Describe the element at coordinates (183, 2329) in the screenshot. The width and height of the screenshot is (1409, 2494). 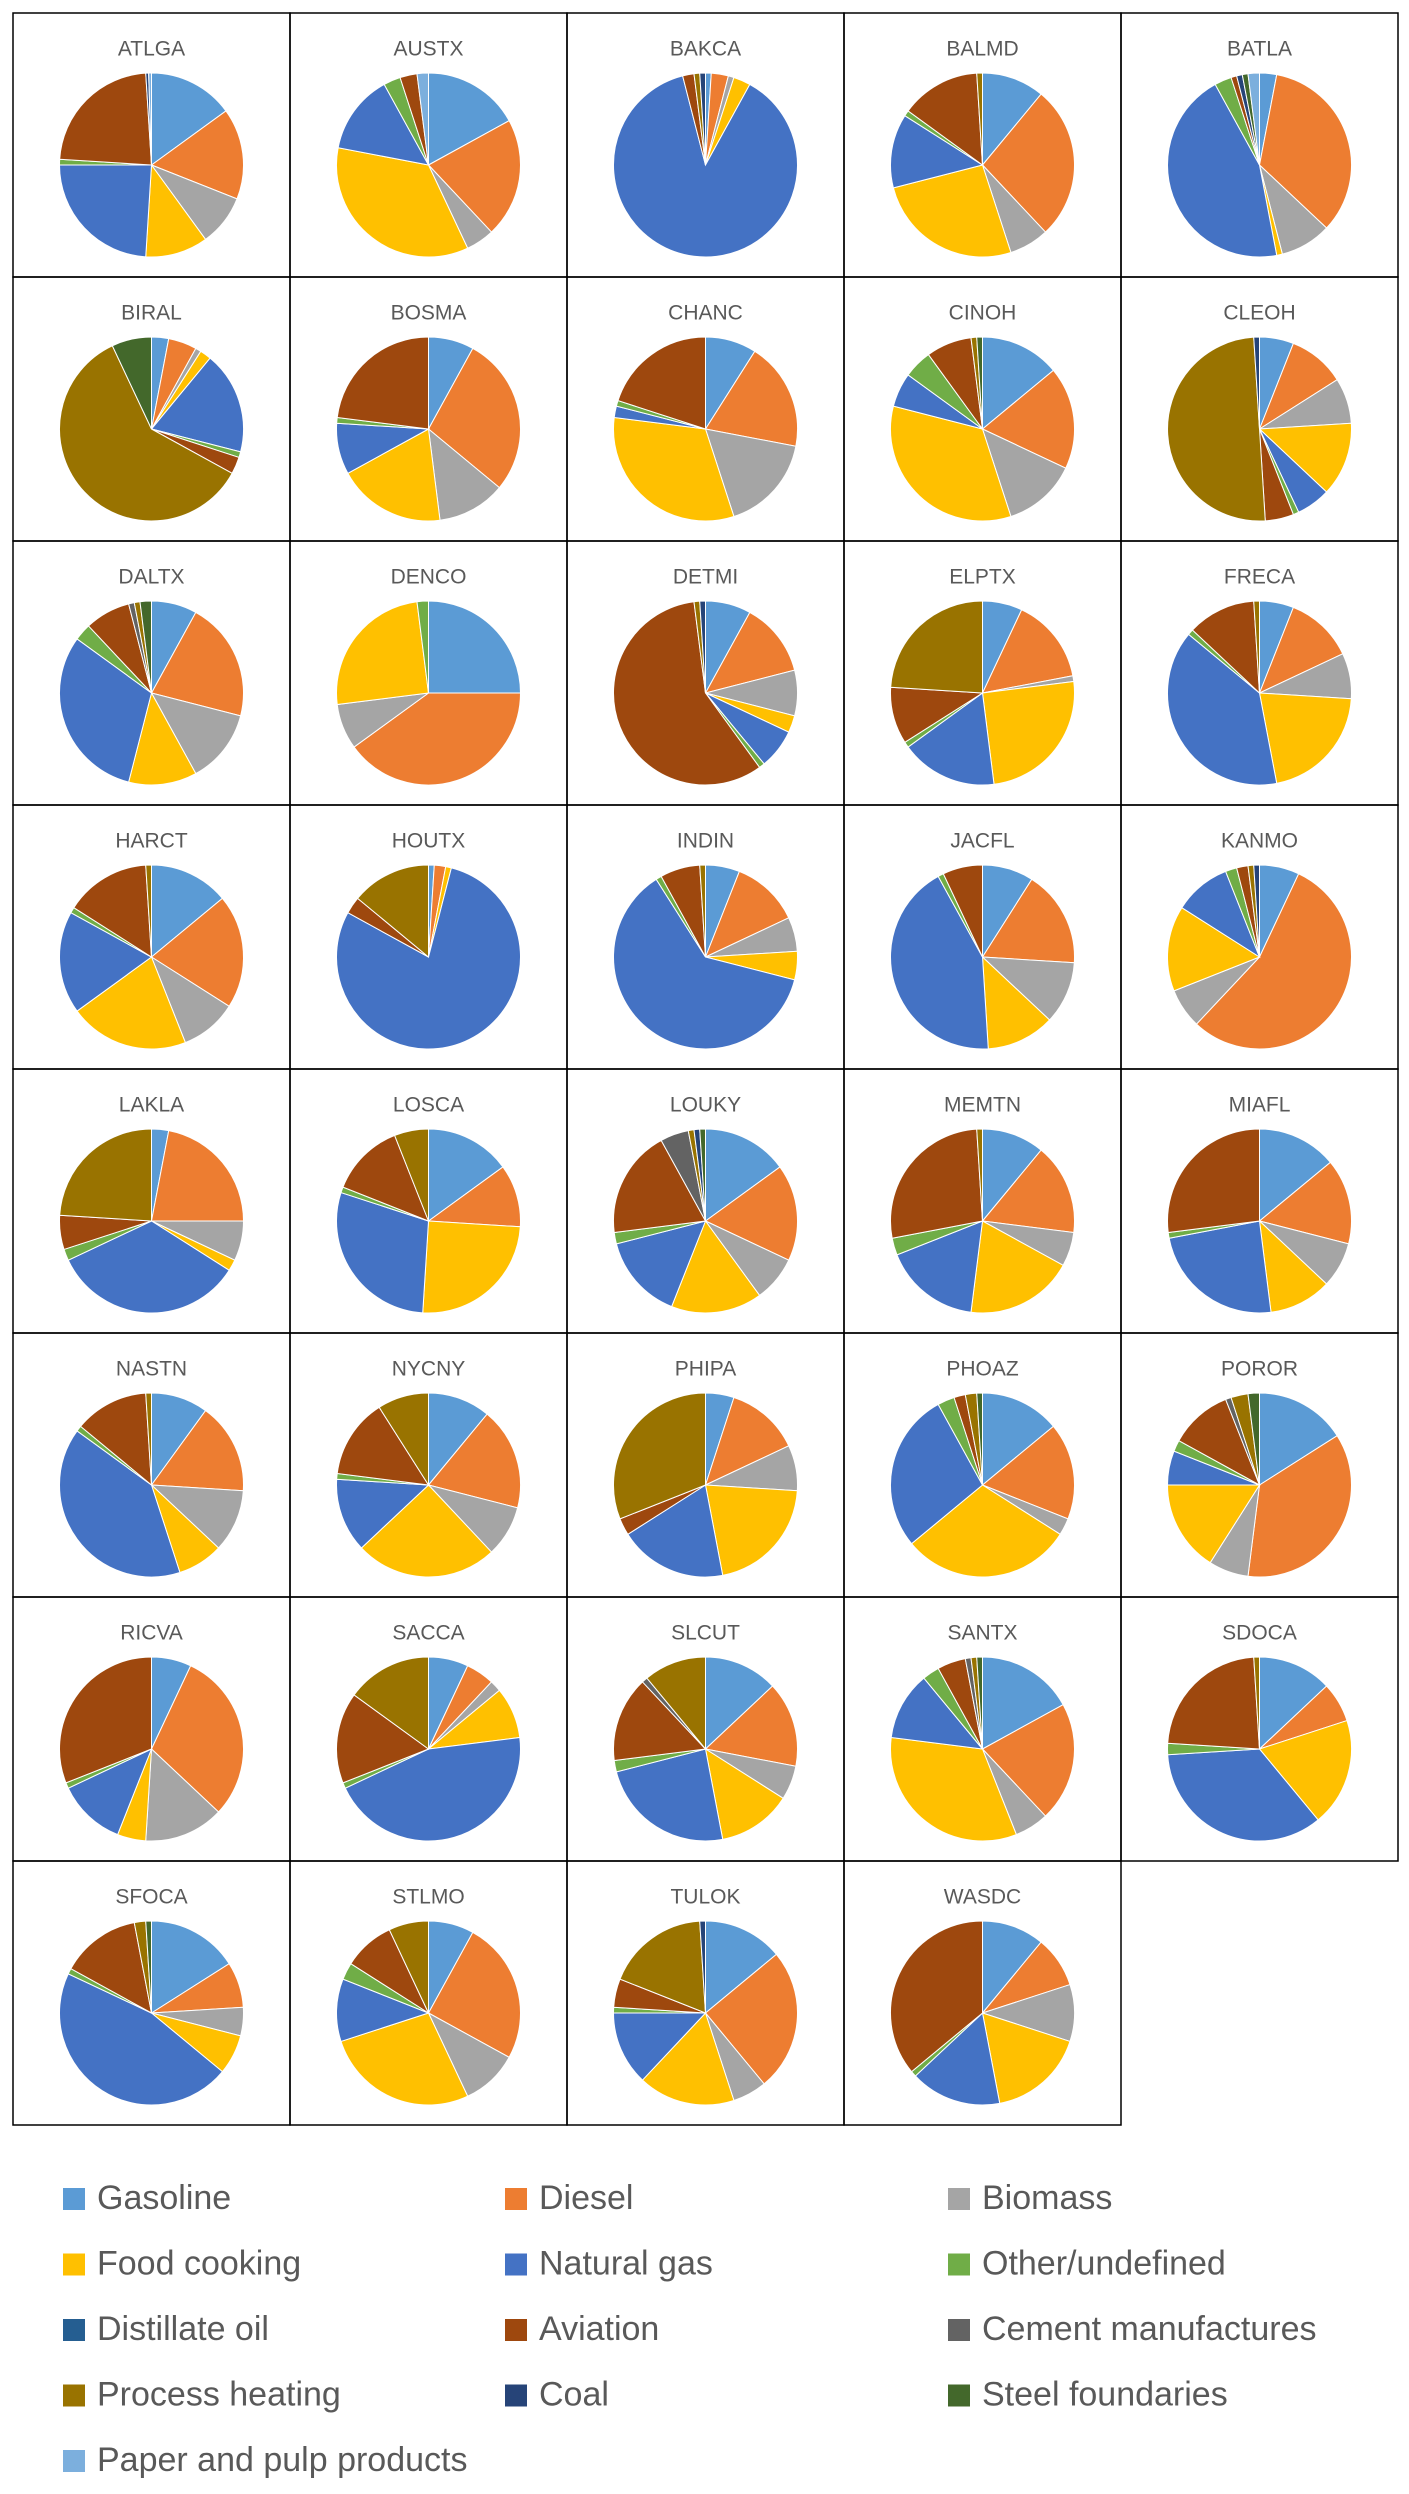
I see `legend-label: Distillate oil` at that location.